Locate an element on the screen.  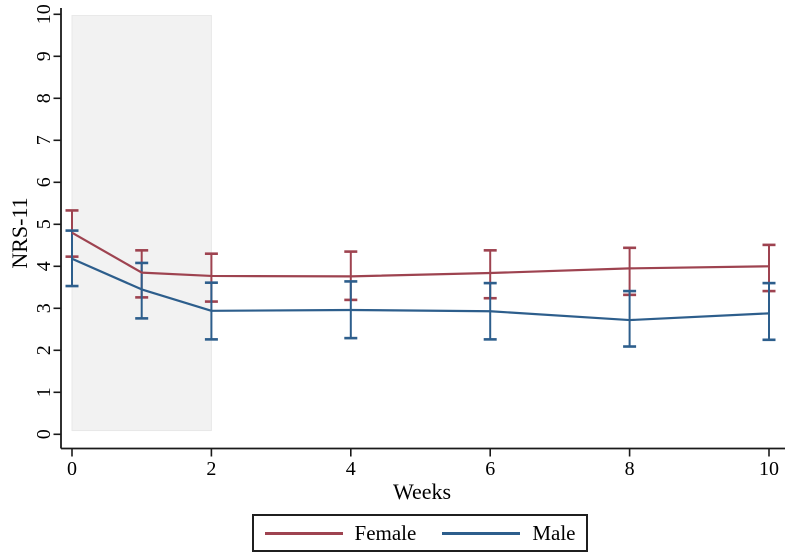
male-line-swatch is located at coordinates (481, 533).